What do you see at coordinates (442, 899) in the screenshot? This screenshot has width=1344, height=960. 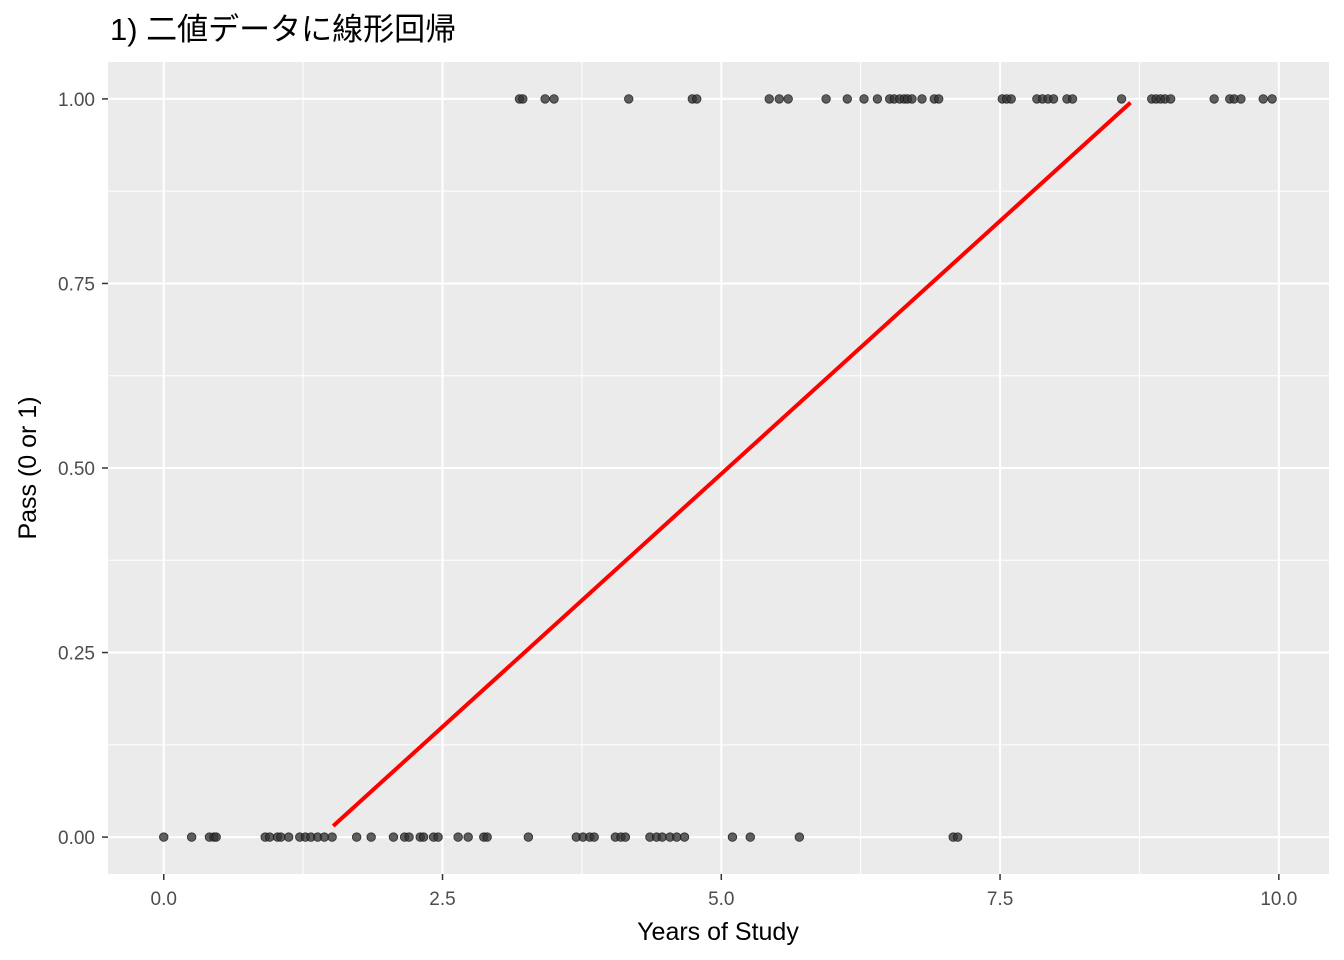 I see `x-tick-label: 2.5` at bounding box center [442, 899].